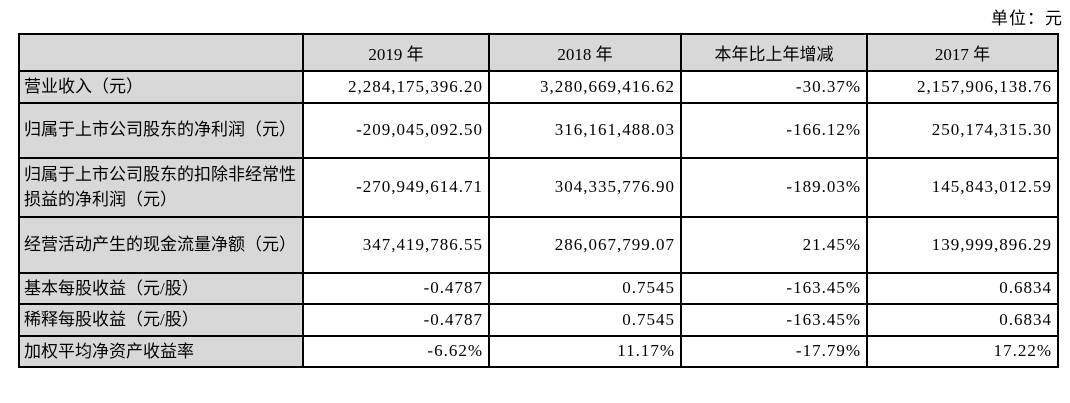  I want to click on value-cell-change: -17.79%, so click(774, 351).